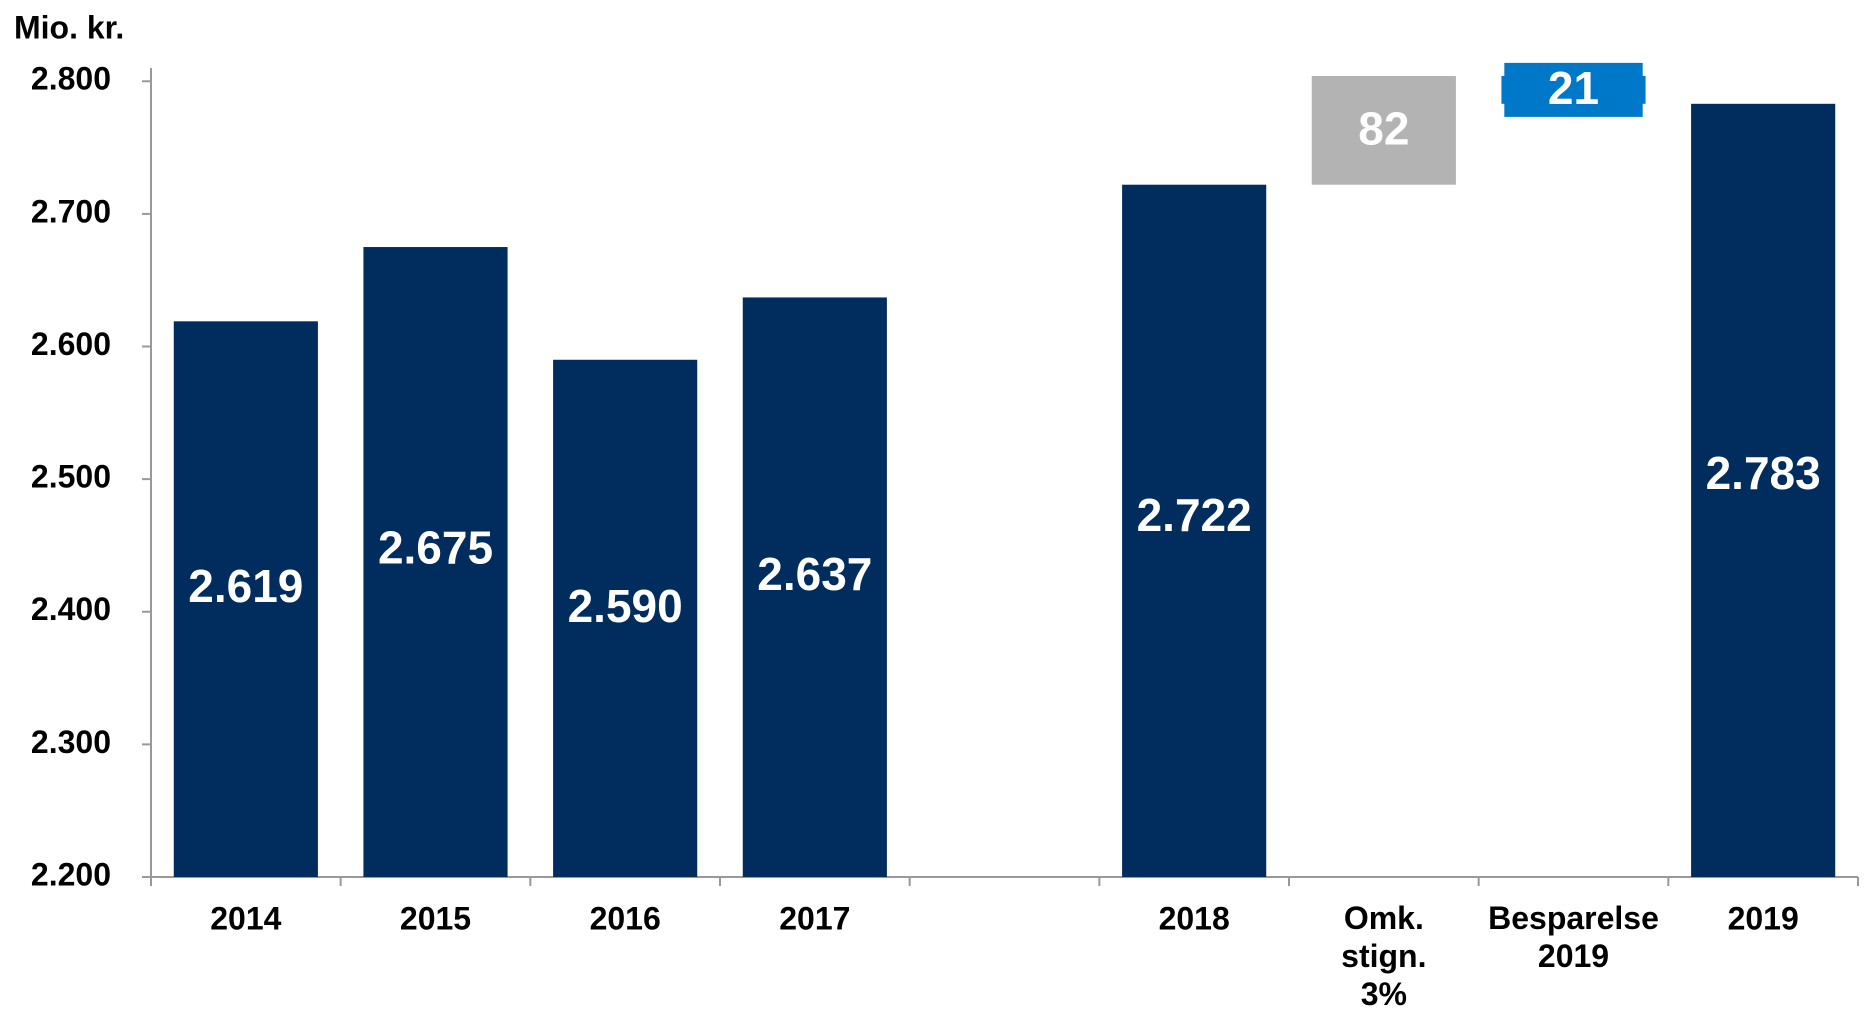 The width and height of the screenshot is (1865, 1023). What do you see at coordinates (245, 918) in the screenshot?
I see `x-tick-label: 2014` at bounding box center [245, 918].